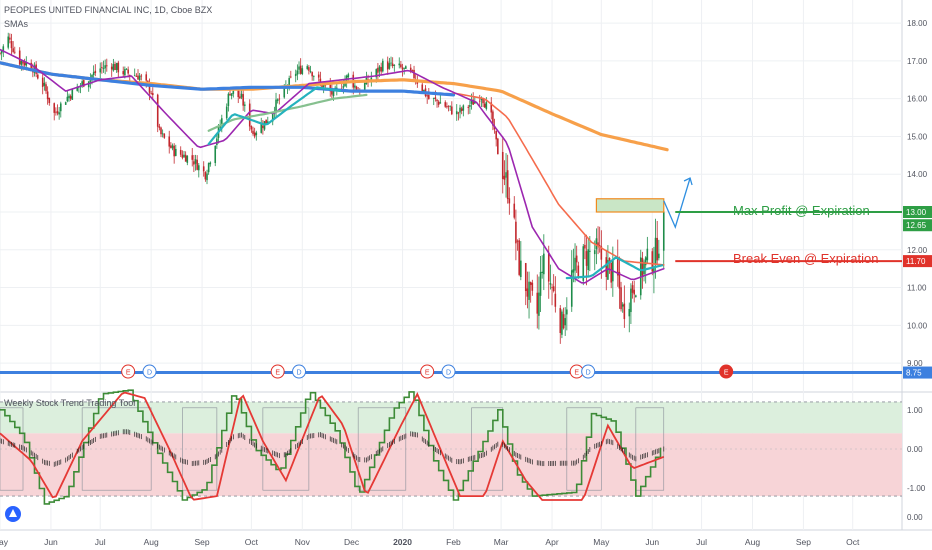  What do you see at coordinates (688, 181) in the screenshot?
I see `arrow-head-icon` at bounding box center [688, 181].